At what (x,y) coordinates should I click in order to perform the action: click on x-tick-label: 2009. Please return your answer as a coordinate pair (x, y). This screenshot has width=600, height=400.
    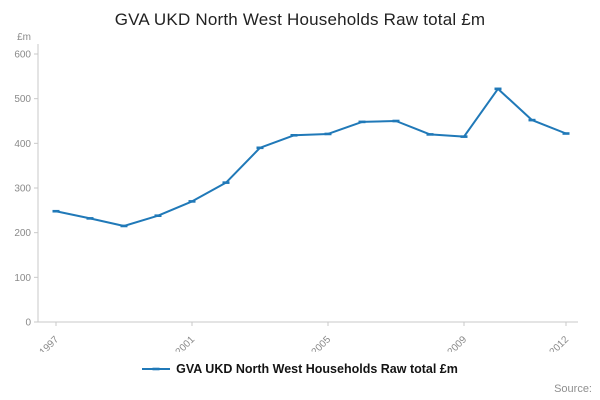
    Looking at the image, I should click on (458, 343).